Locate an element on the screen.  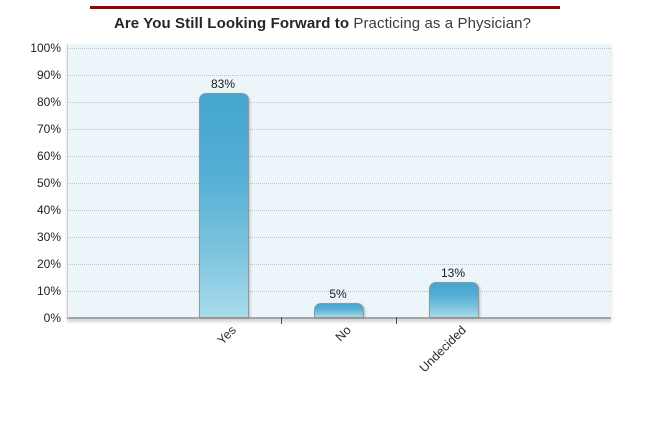
y-axis-label-20: 20% is located at coordinates (48, 264).